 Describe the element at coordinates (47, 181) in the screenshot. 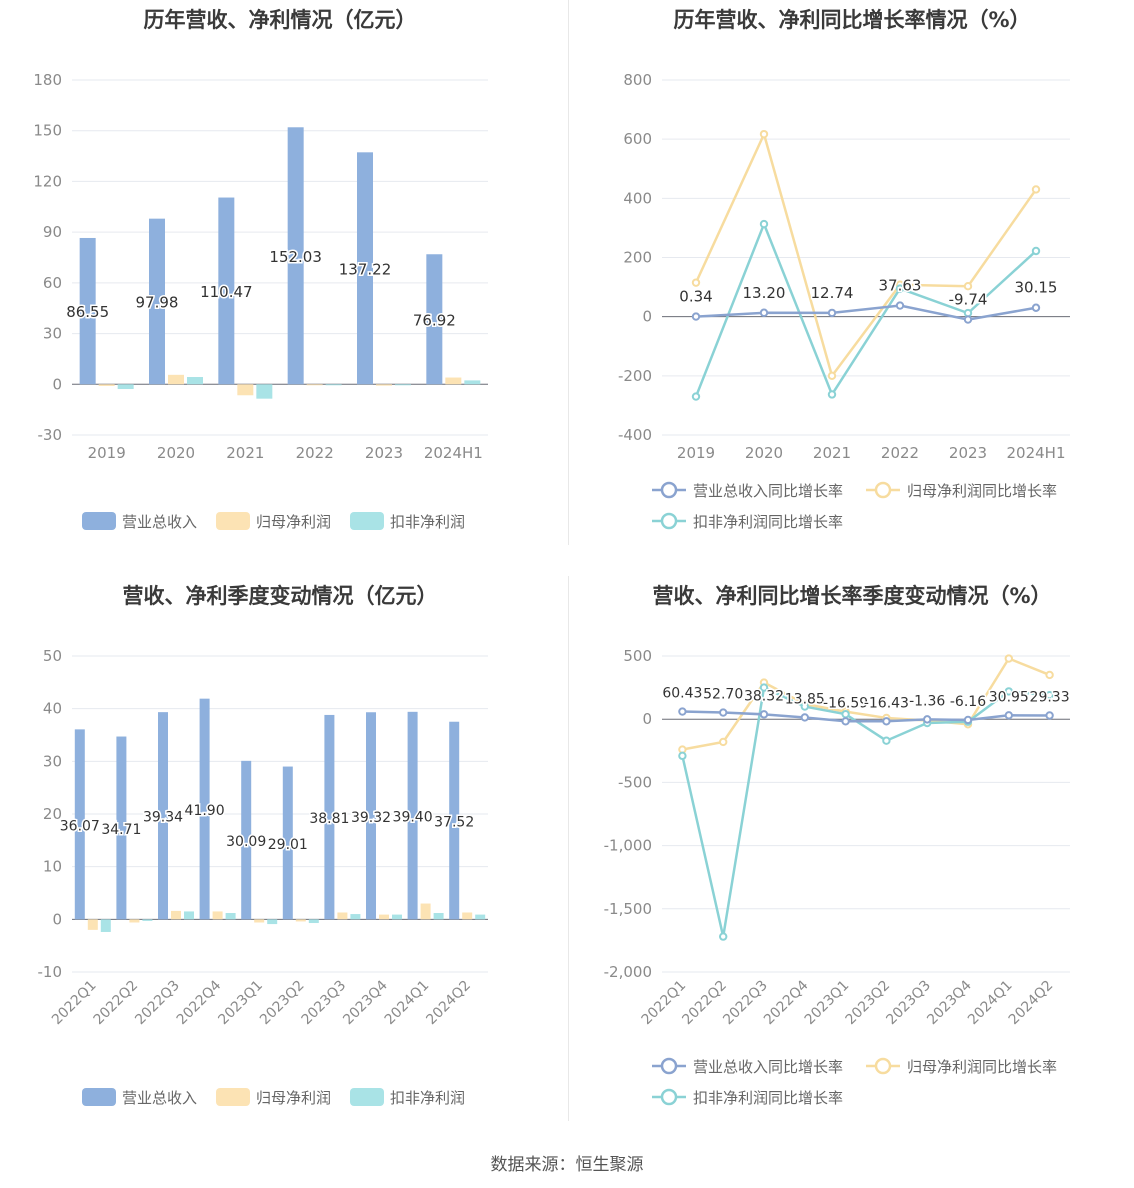

I see `y-tick-label: 120` at that location.